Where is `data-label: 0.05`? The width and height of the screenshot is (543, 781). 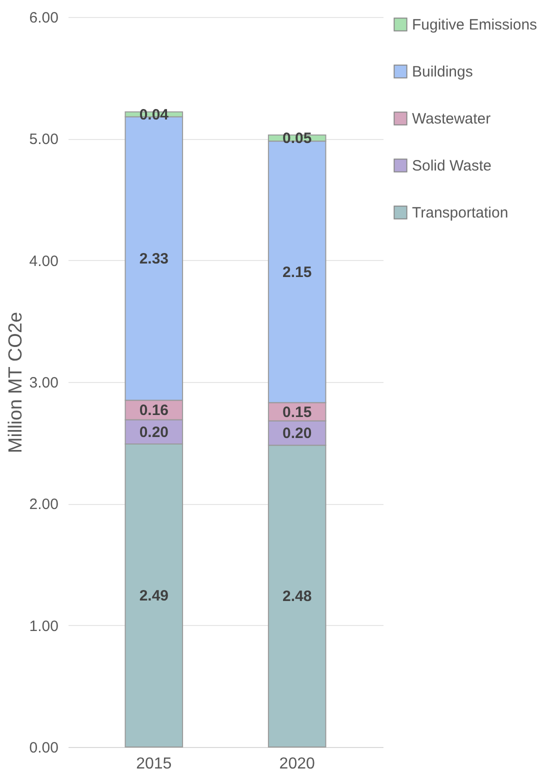 data-label: 0.05 is located at coordinates (297, 139).